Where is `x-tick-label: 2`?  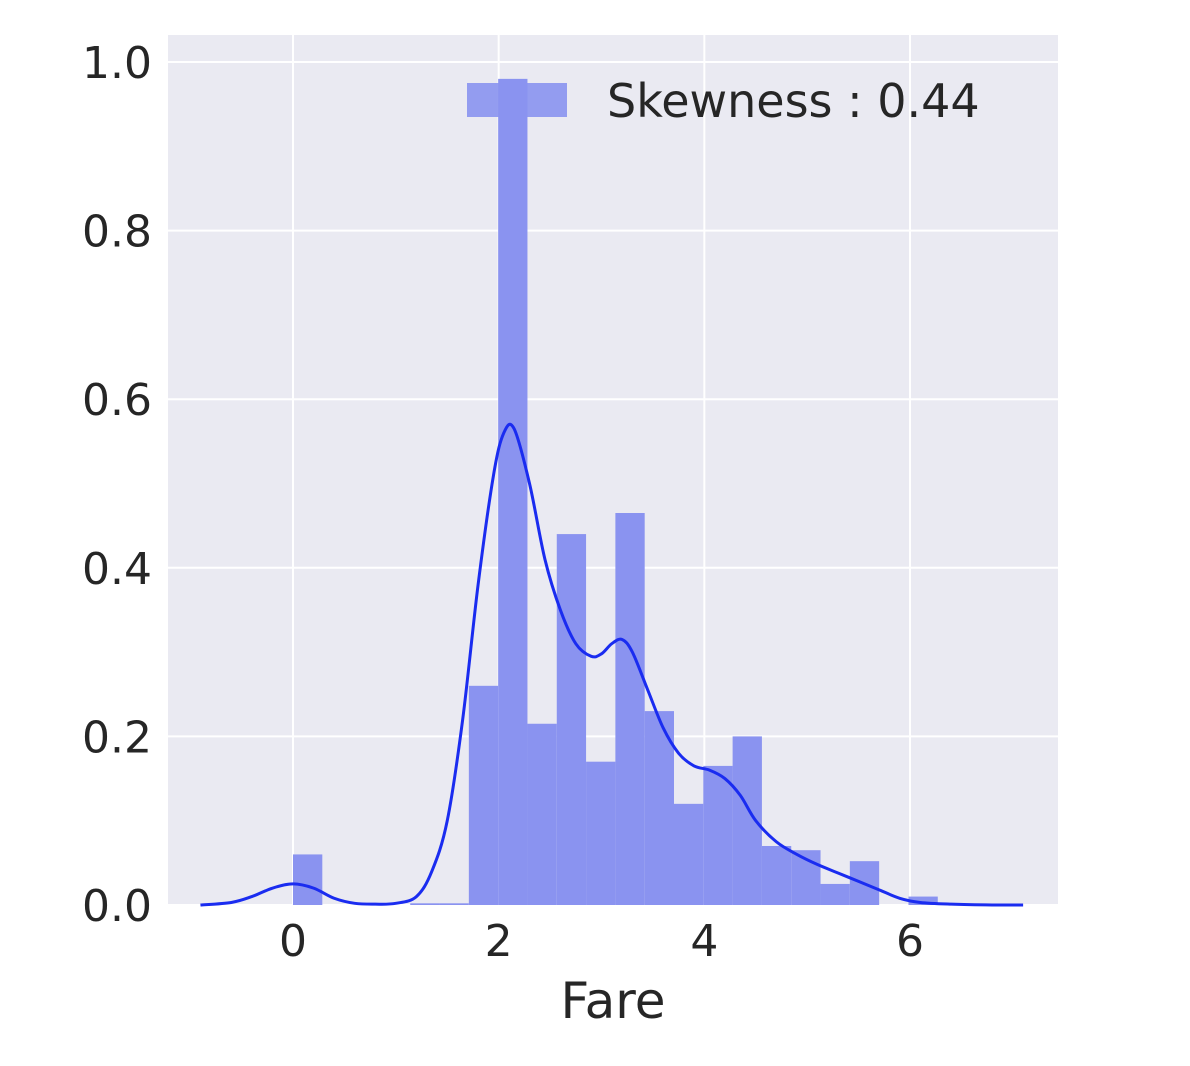 x-tick-label: 2 is located at coordinates (499, 941).